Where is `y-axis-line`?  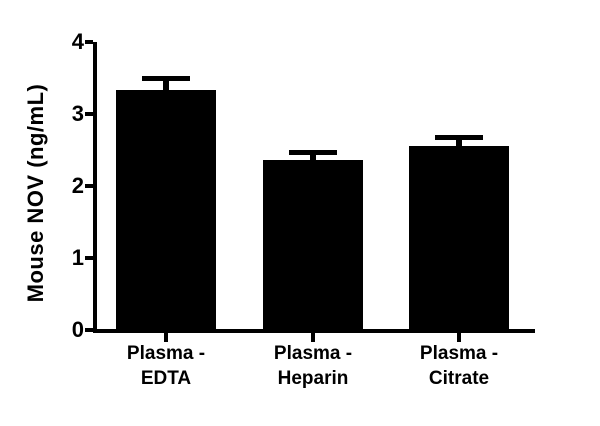
y-axis-line is located at coordinates (95, 187).